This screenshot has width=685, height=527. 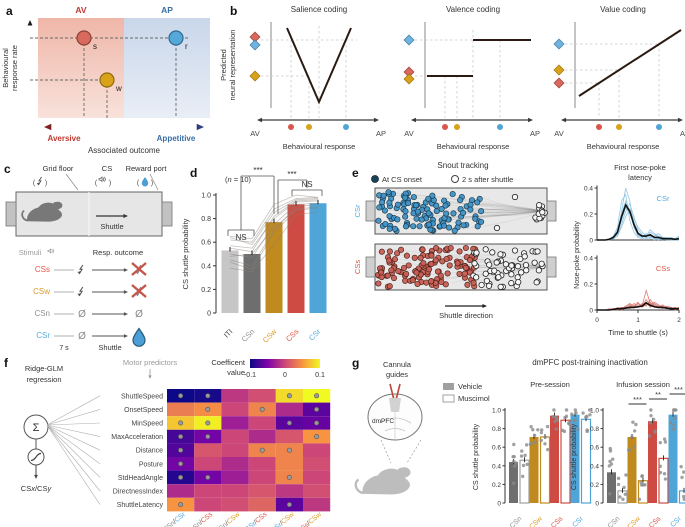 What do you see at coordinates (663, 198) in the screenshot?
I see `latency-label-CSr: CSr` at bounding box center [663, 198].